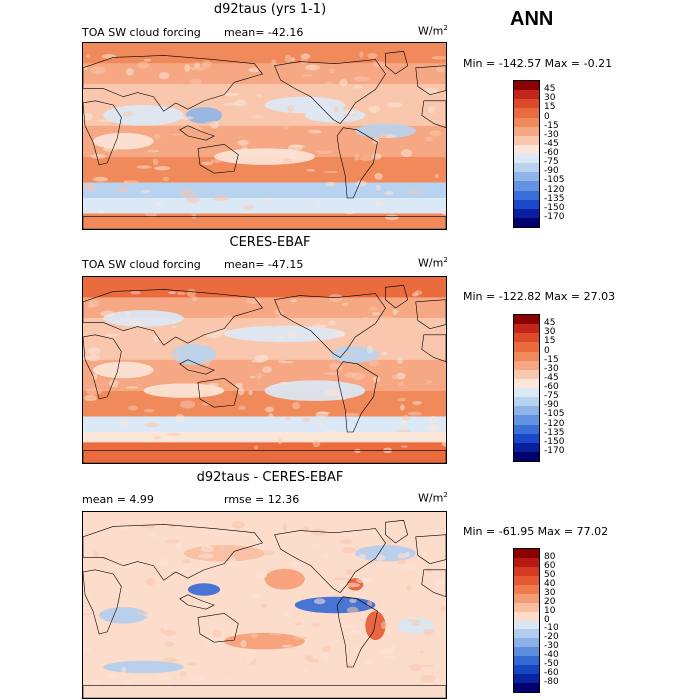 Image resolution: width=700 pixels, height=700 pixels. I want to click on colorbar-tick-label: 45, so click(550, 323).